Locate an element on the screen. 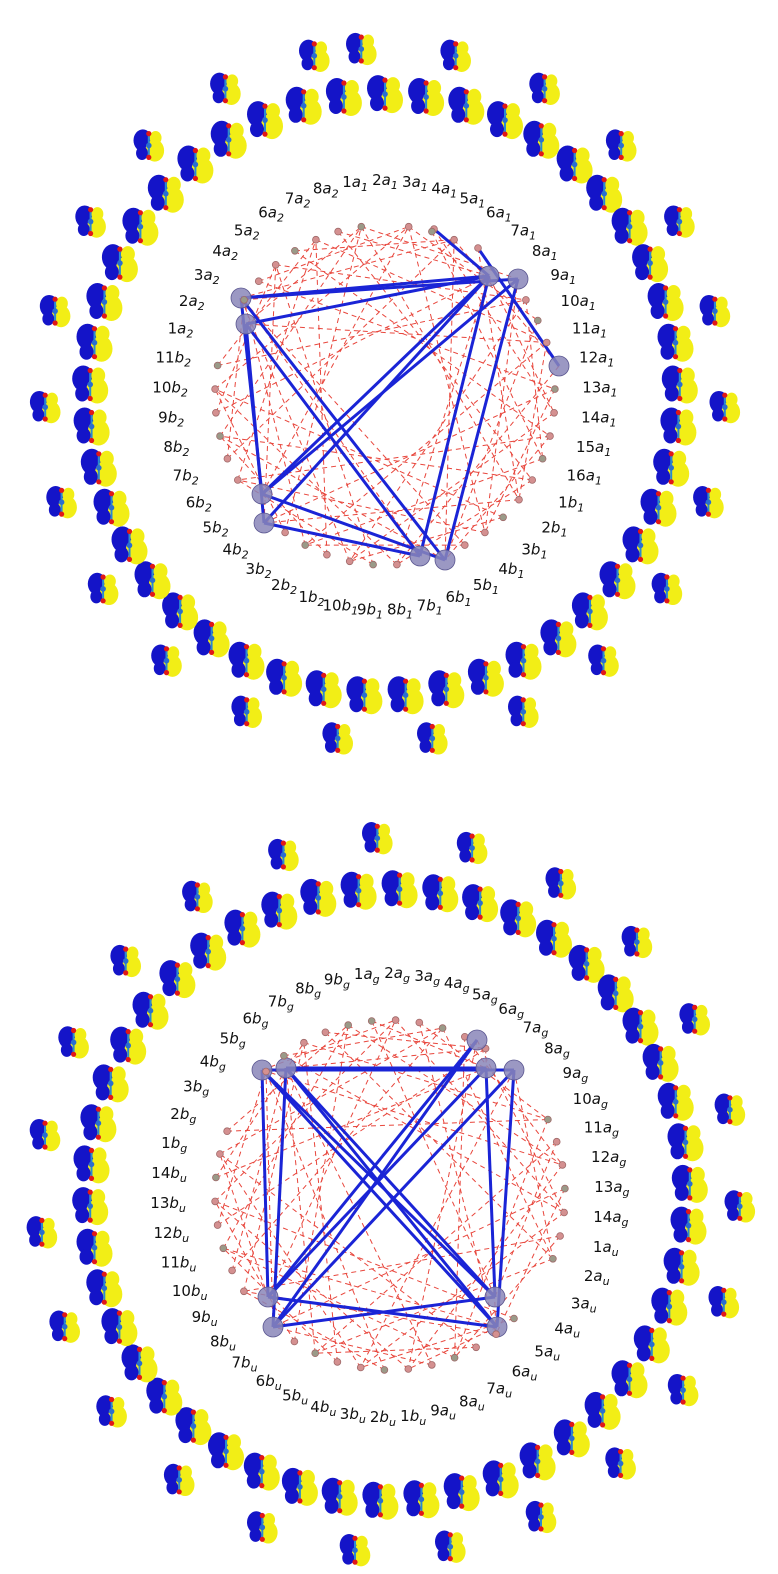 The image size is (778, 1574). orbital-label: 5b2 is located at coordinates (216, 528).